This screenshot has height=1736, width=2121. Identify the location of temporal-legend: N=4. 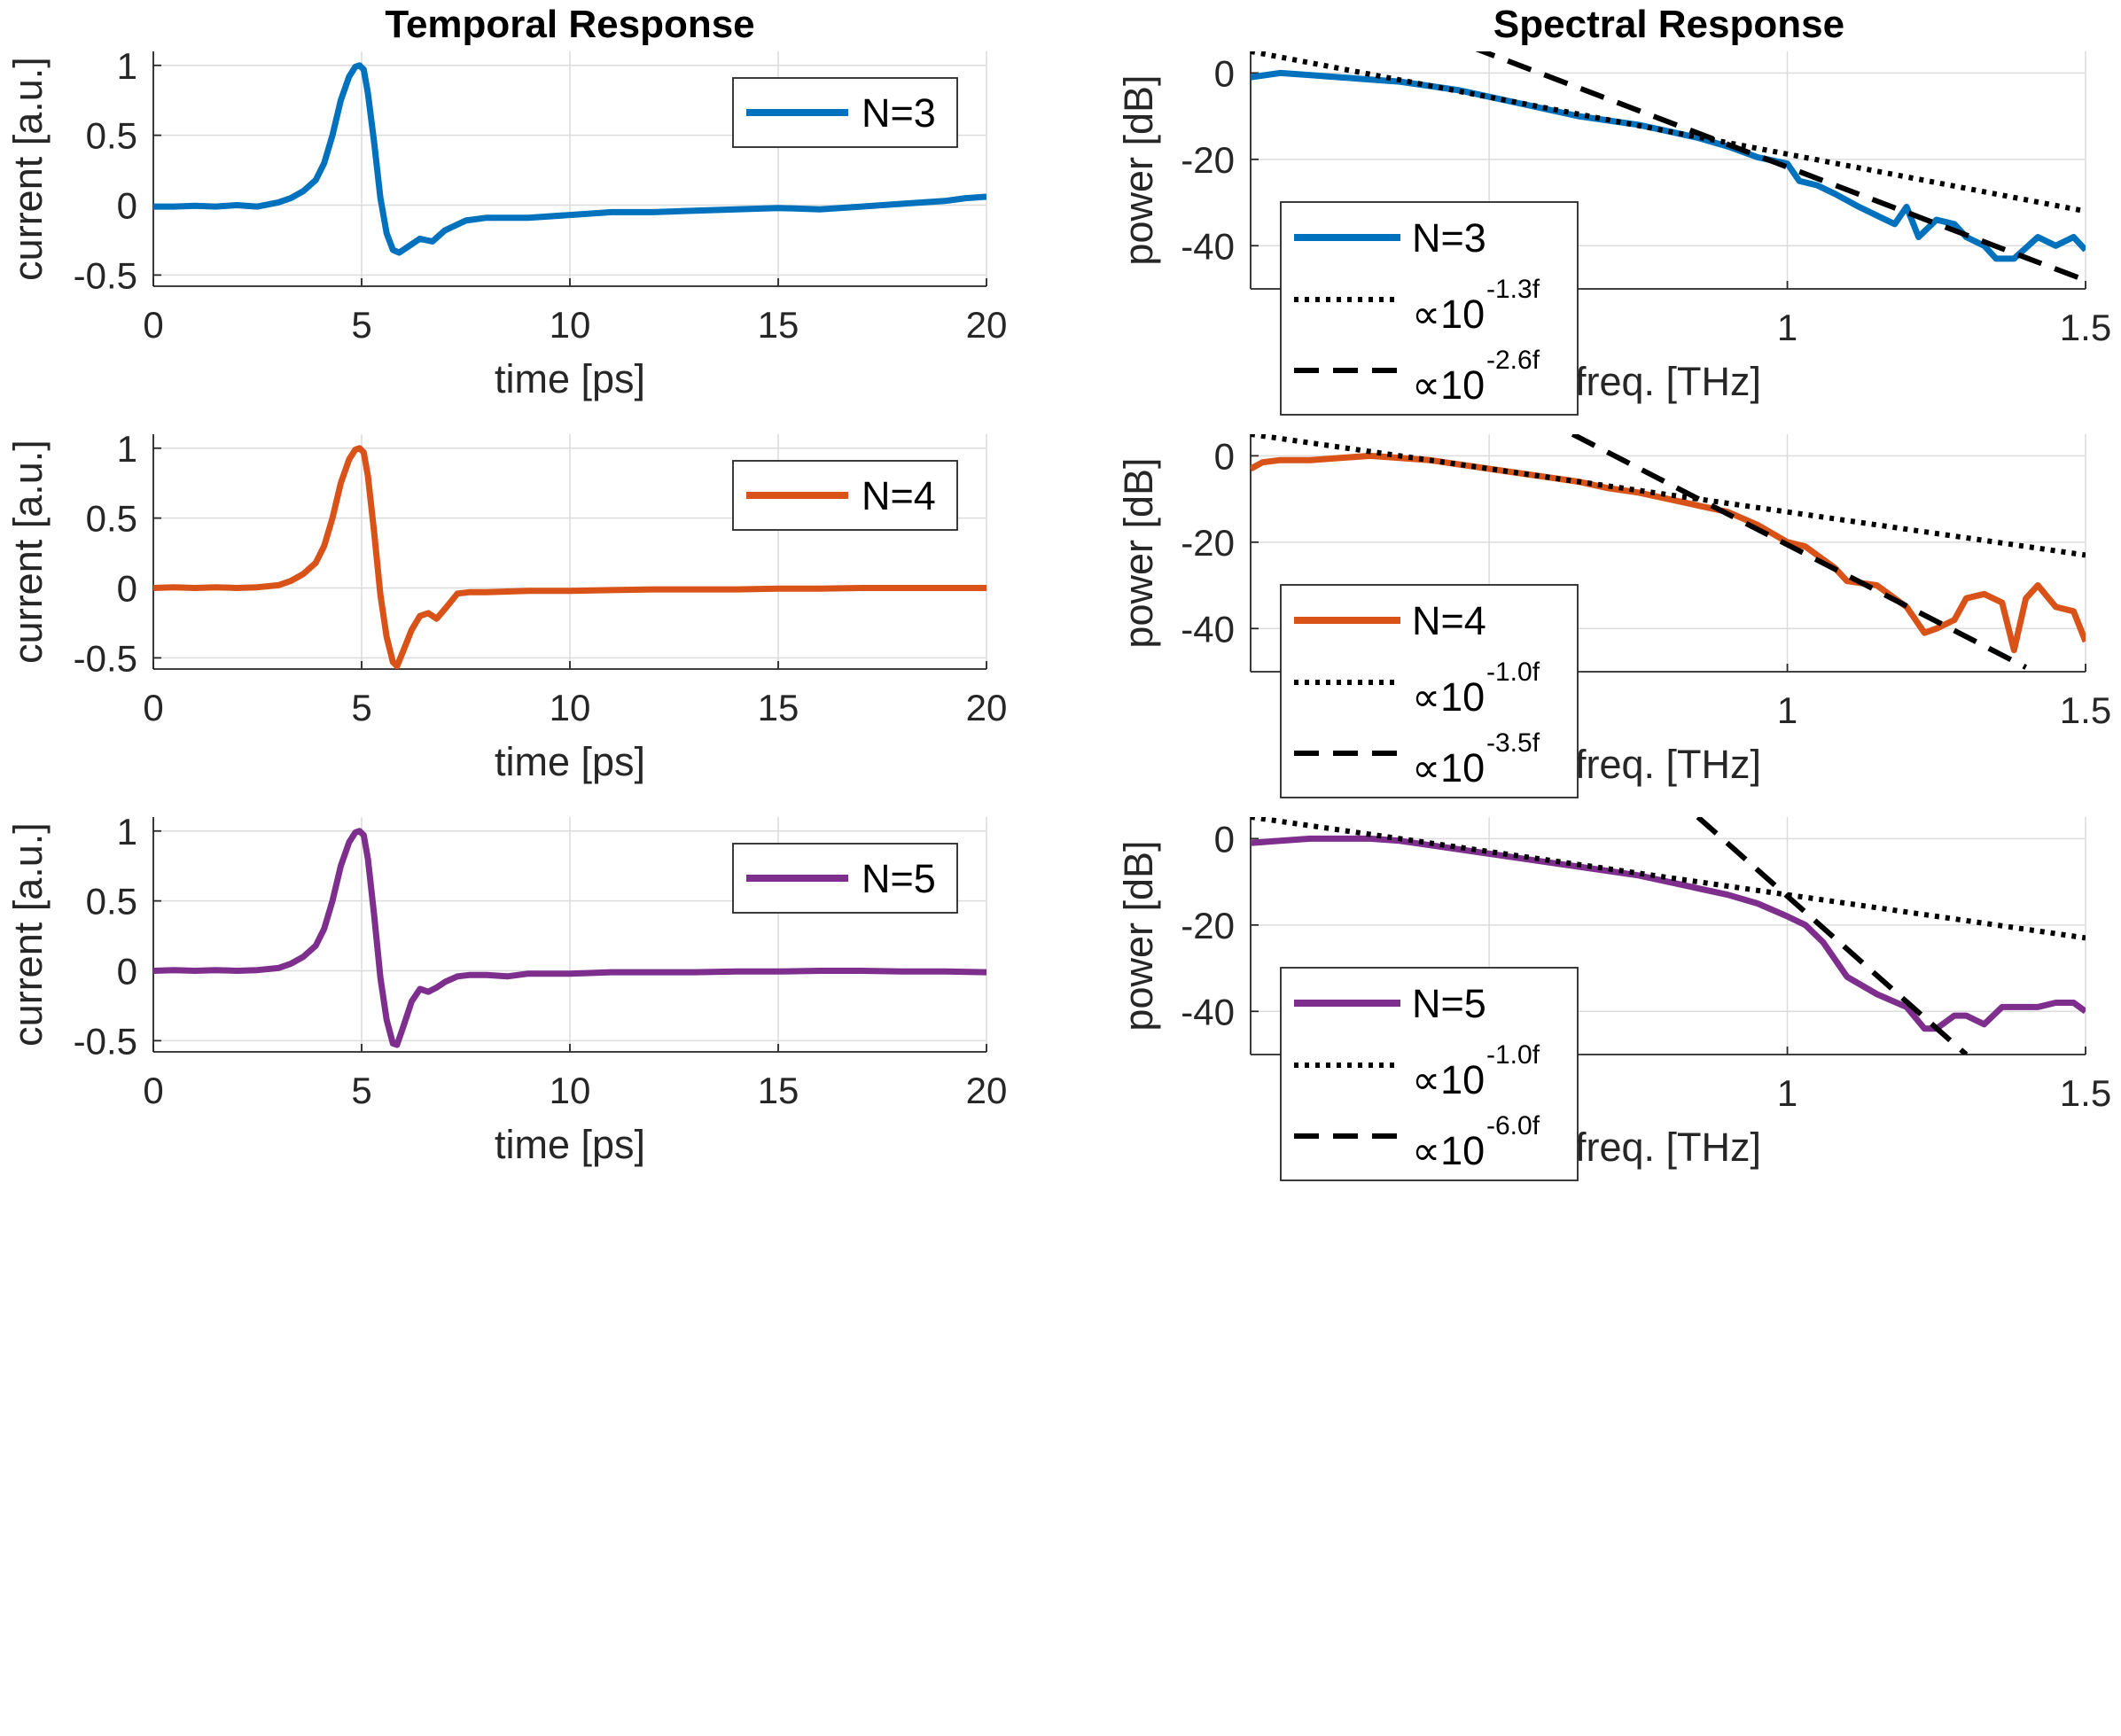
(845, 495).